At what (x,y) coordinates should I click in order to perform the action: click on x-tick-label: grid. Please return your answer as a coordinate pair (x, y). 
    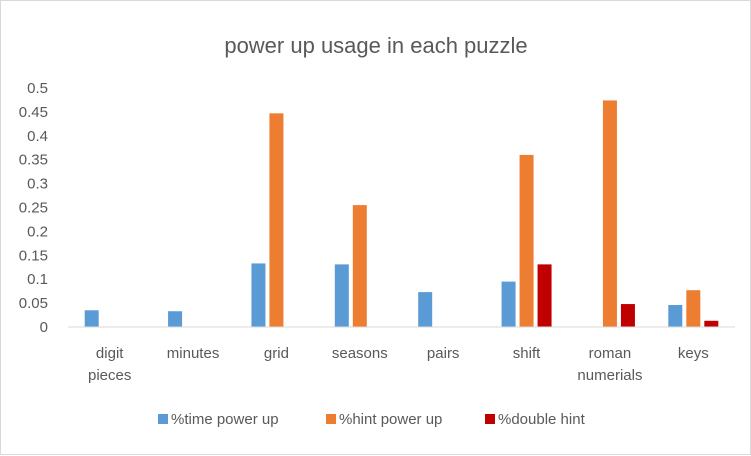
    Looking at the image, I should click on (276, 353).